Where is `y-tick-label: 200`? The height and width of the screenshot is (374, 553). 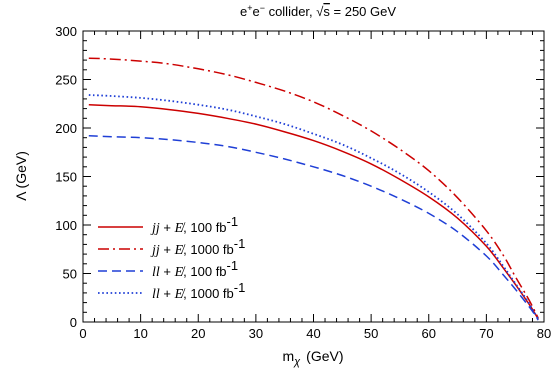 y-tick-label: 200 is located at coordinates (66, 128).